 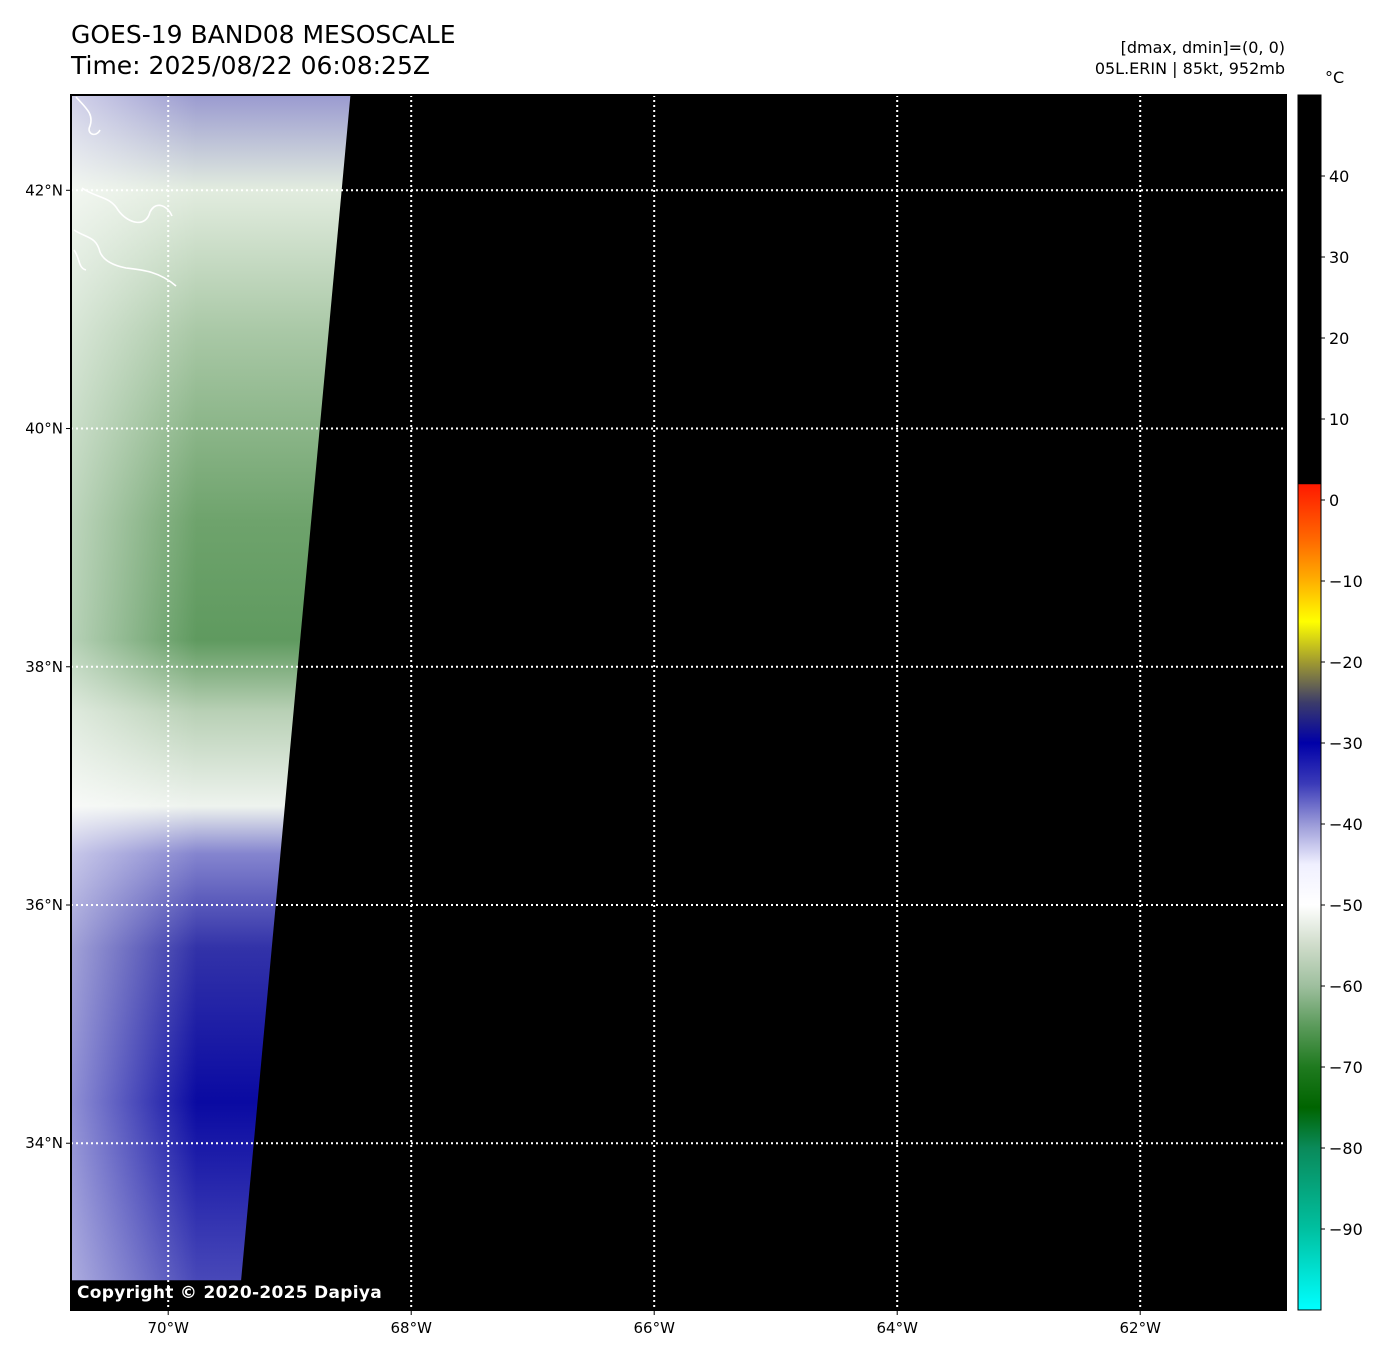 What do you see at coordinates (1339, 257) in the screenshot?
I see `colorbar-tick-label: 30` at bounding box center [1339, 257].